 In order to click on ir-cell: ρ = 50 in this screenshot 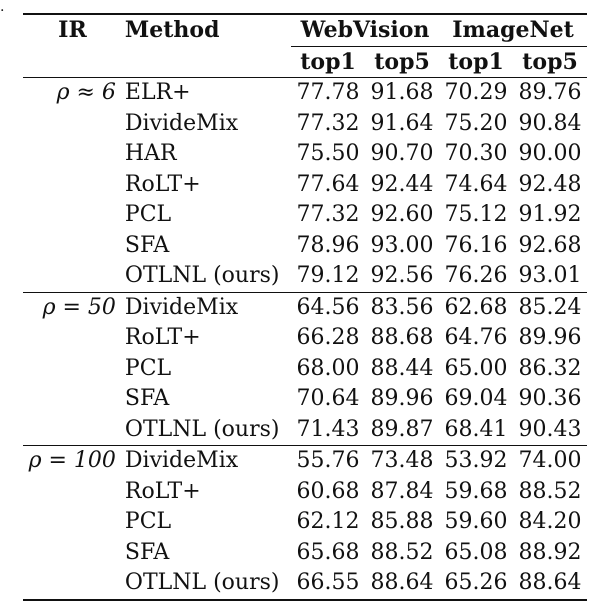, I will do `click(79, 307)`.